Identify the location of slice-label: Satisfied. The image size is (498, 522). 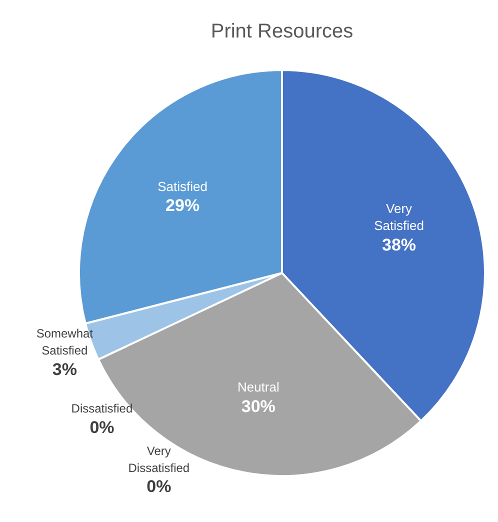
(183, 186).